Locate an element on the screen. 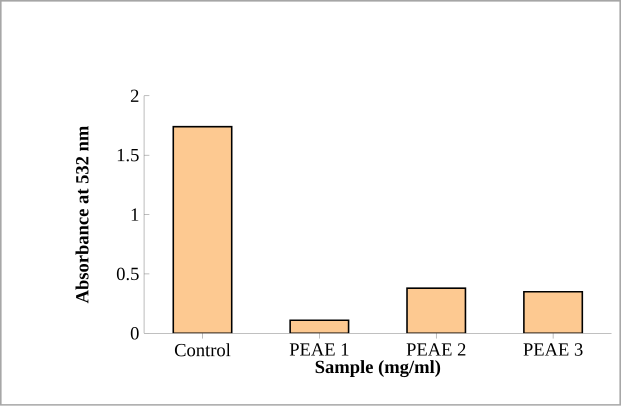 Image resolution: width=621 pixels, height=406 pixels. x-tick-label: Control is located at coordinates (202, 349).